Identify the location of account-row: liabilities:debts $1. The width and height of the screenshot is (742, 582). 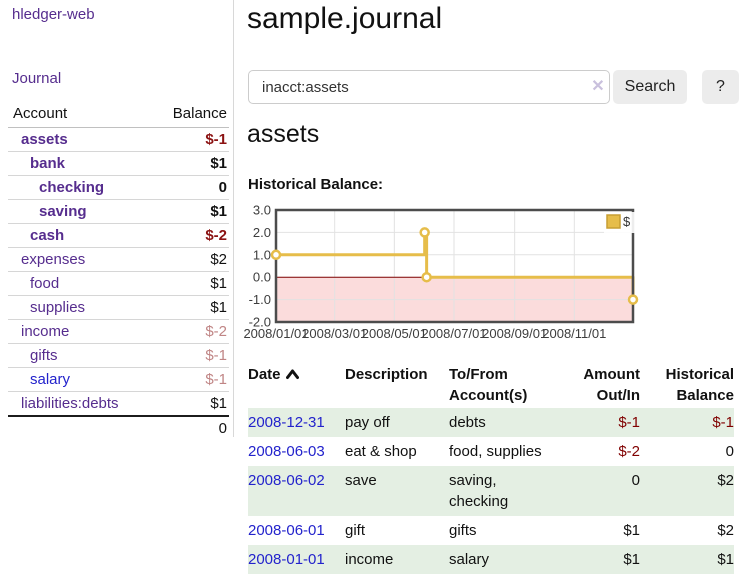
(118, 404).